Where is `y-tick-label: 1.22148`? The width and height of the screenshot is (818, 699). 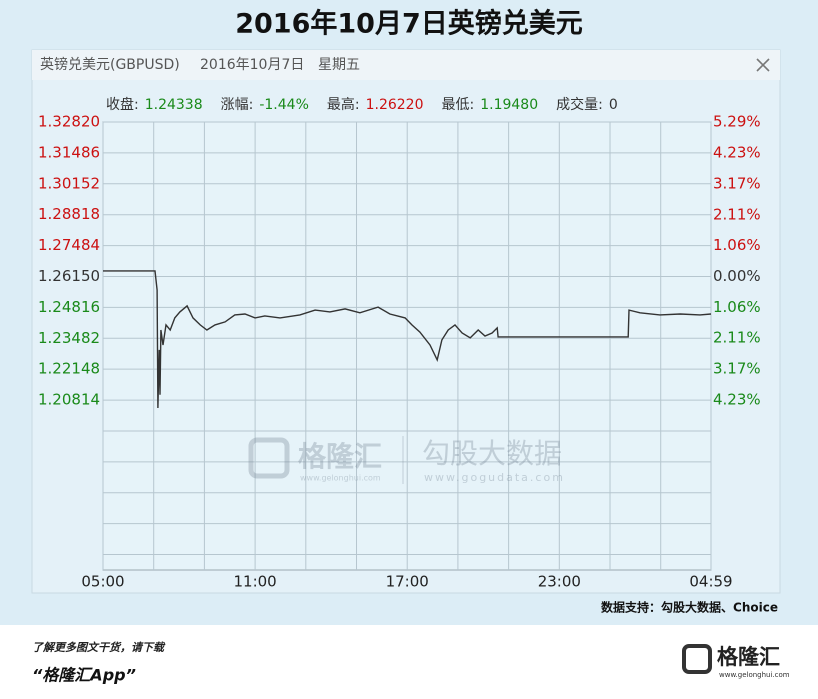
y-tick-label: 1.22148 is located at coordinates (69, 369).